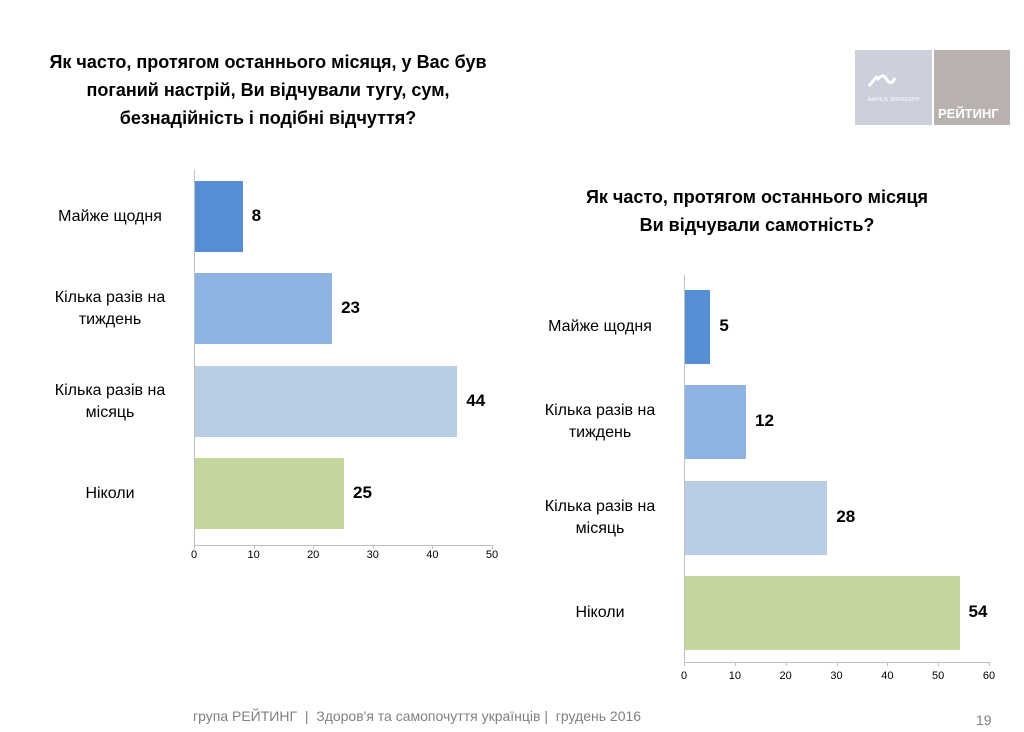 This screenshot has width=1024, height=732. What do you see at coordinates (968, 113) in the screenshot?
I see `rating-logo-text: РЕЙТИНГ` at bounding box center [968, 113].